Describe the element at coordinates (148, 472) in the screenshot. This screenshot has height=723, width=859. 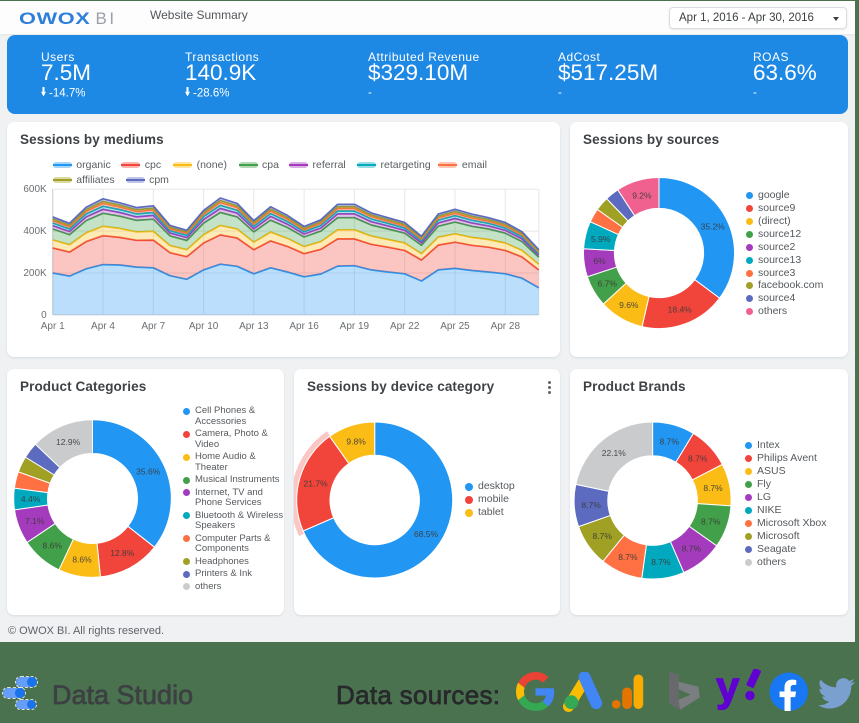
I see `svg-text: 35.6%` at that location.